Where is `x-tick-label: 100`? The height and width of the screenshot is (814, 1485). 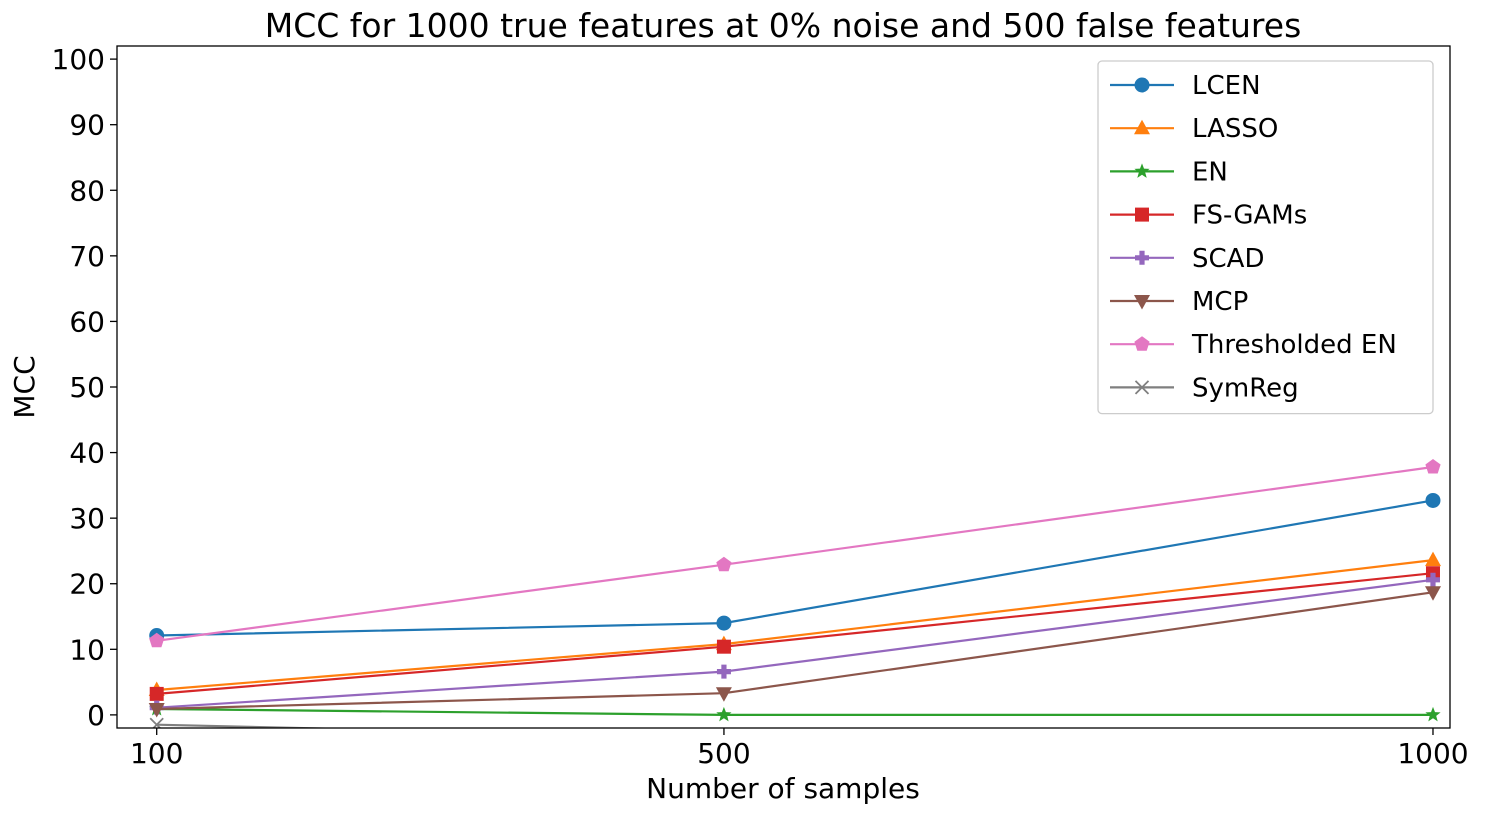
x-tick-label: 100 is located at coordinates (156, 753).